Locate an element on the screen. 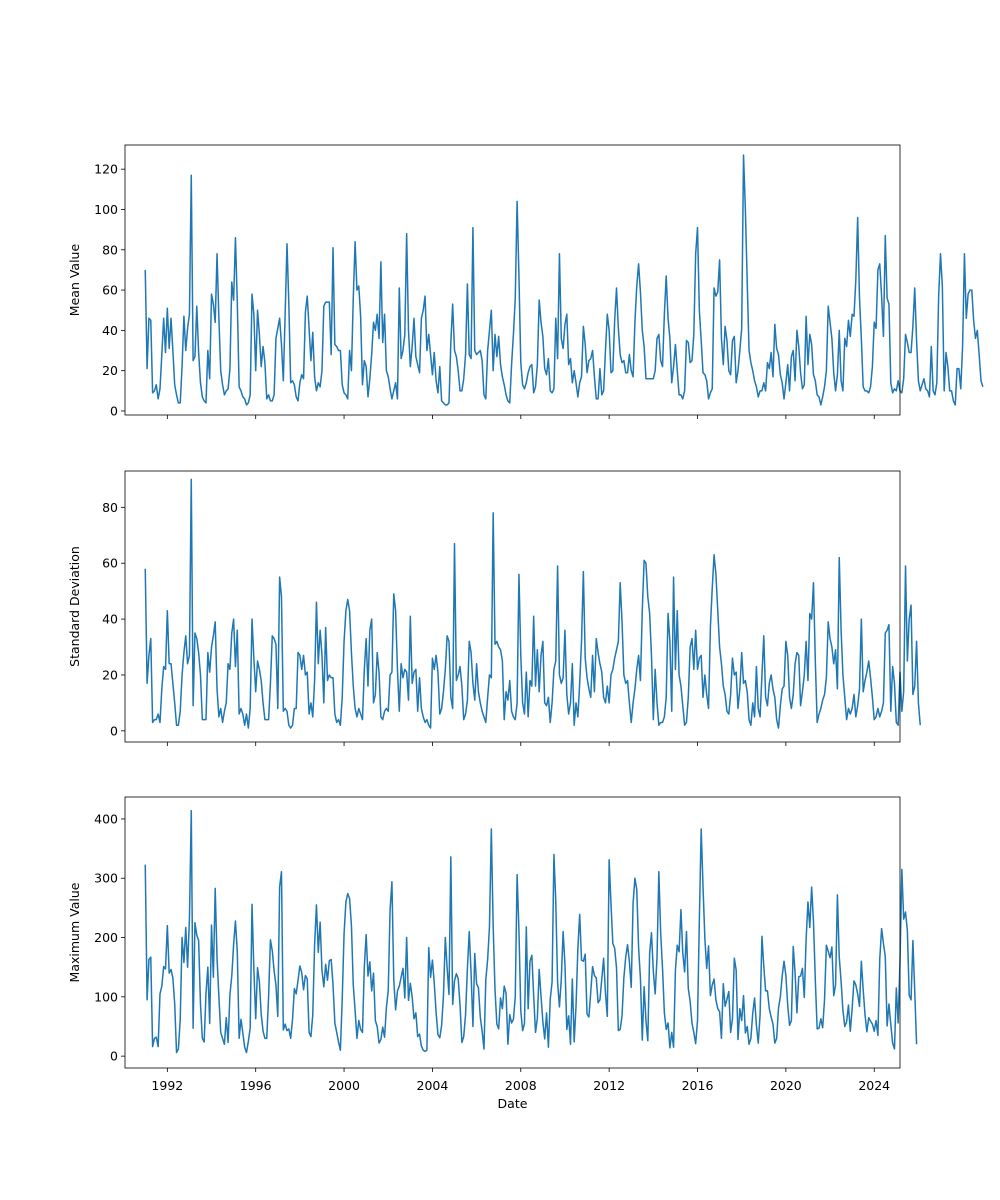 The height and width of the screenshot is (1200, 1000). y-tick-label: 120 is located at coordinates (106, 169).